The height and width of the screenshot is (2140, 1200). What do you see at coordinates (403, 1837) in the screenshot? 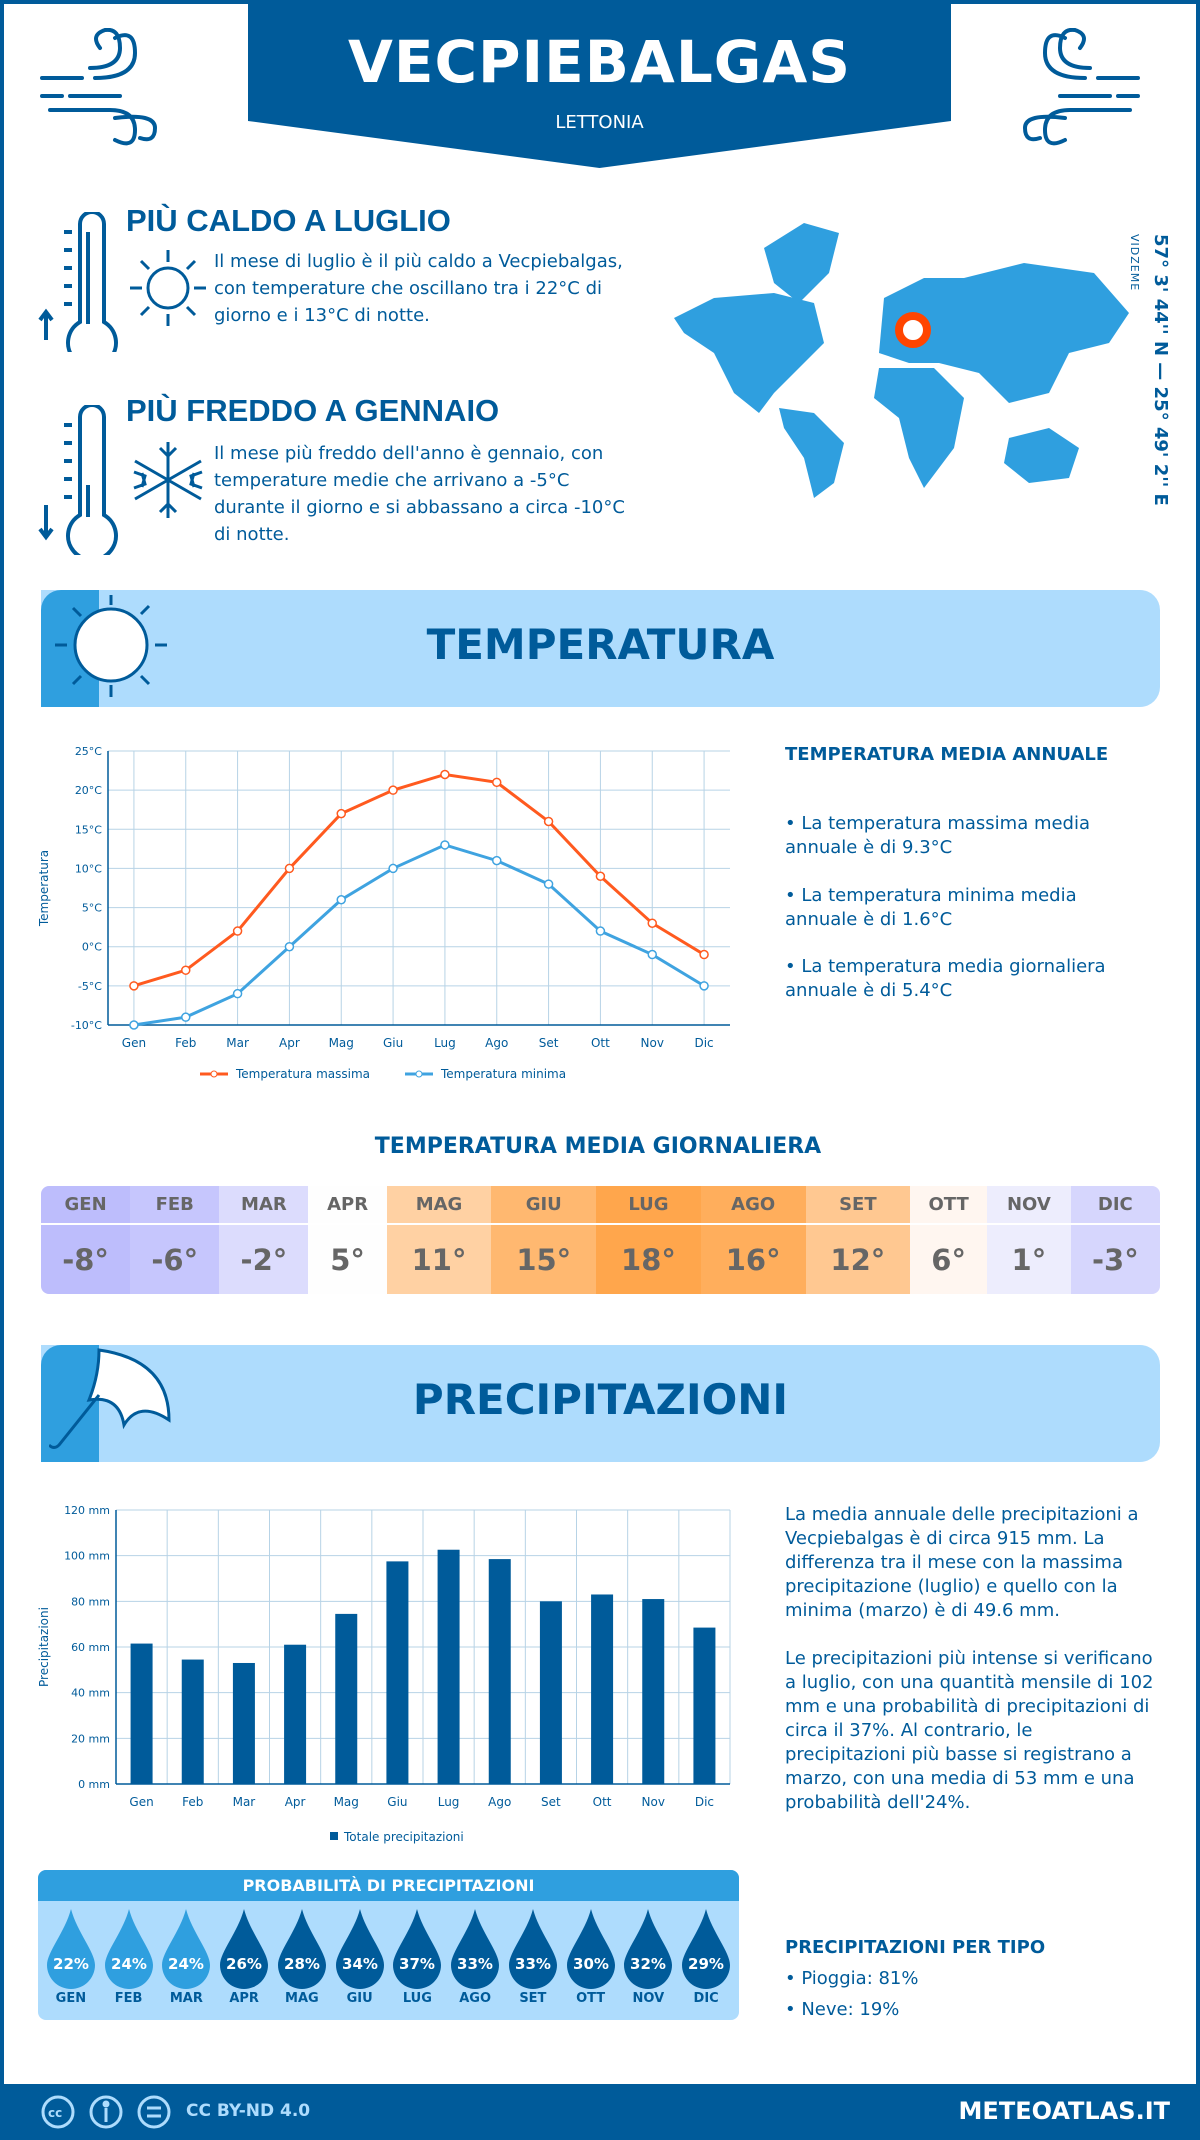
I see `legend-label: Totale precipitazioni` at bounding box center [403, 1837].